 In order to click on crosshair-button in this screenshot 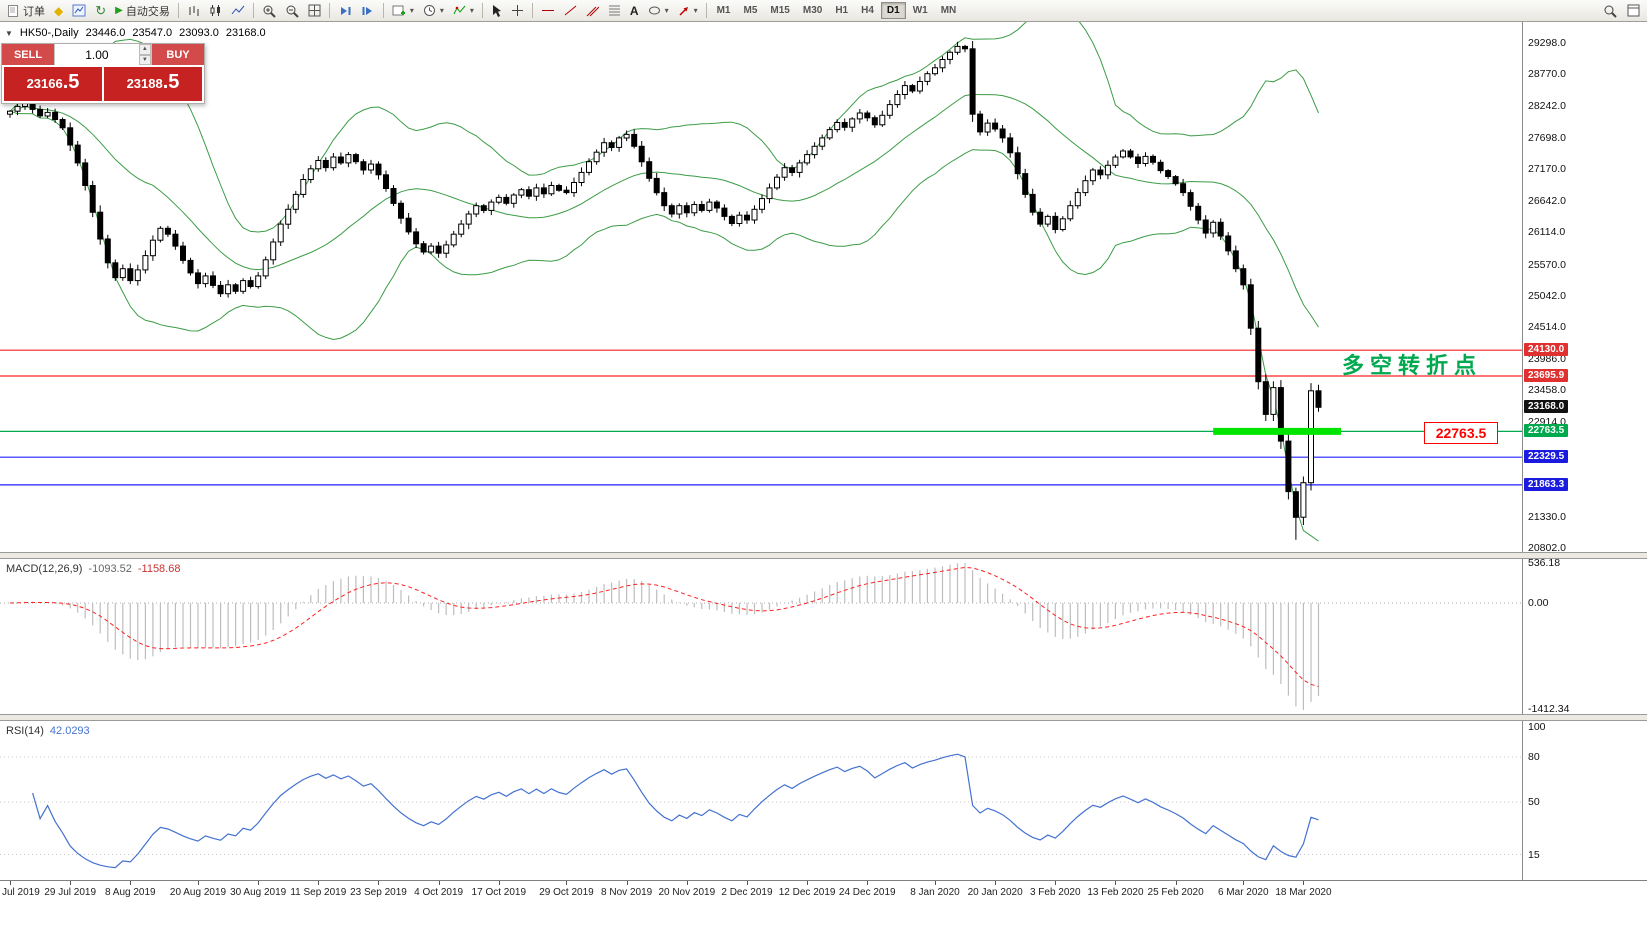, I will do `click(517, 10)`.